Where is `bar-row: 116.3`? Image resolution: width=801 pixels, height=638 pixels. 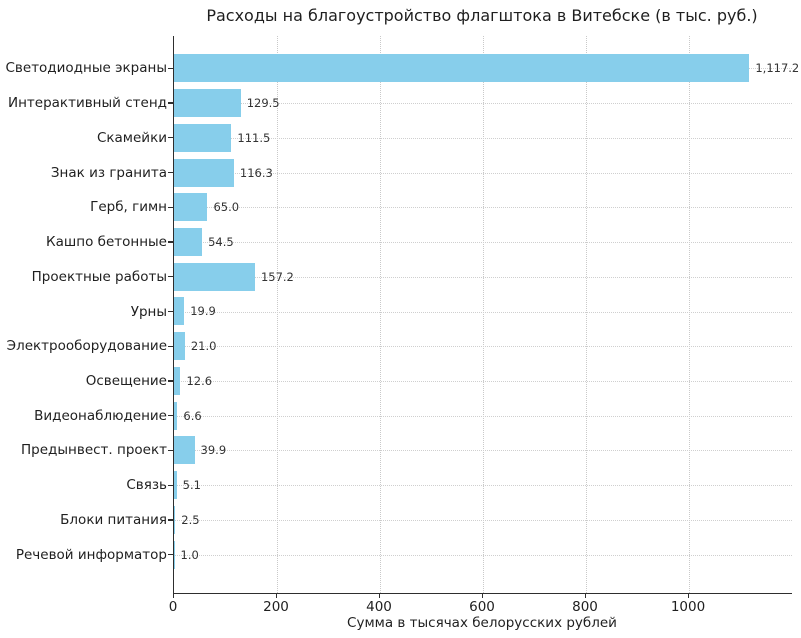 bar-row: 116.3 is located at coordinates (483, 172).